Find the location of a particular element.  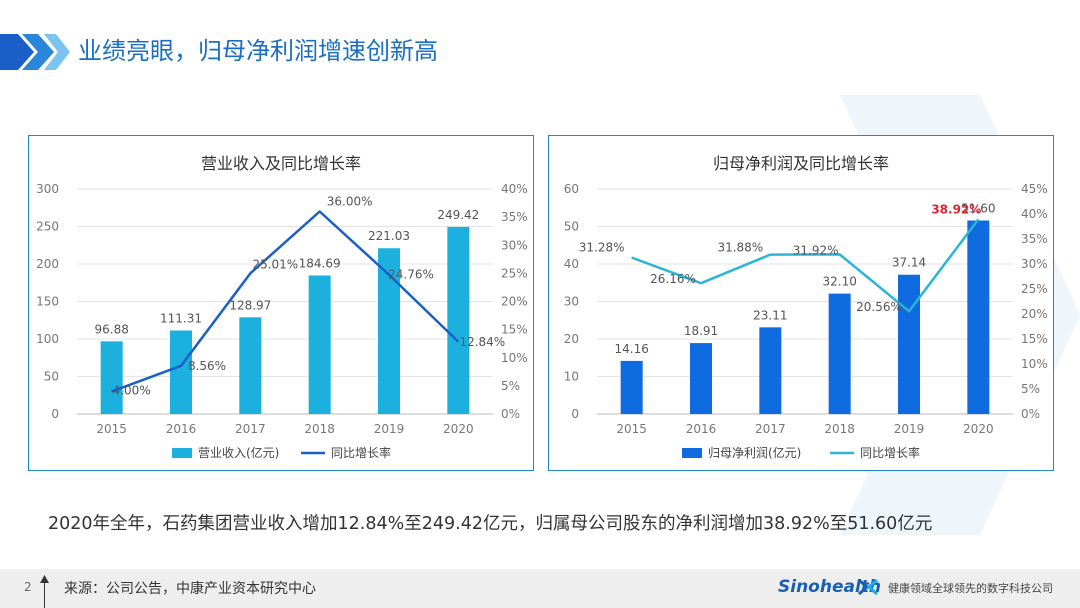

line-value-label: 20.56% is located at coordinates (879, 307).